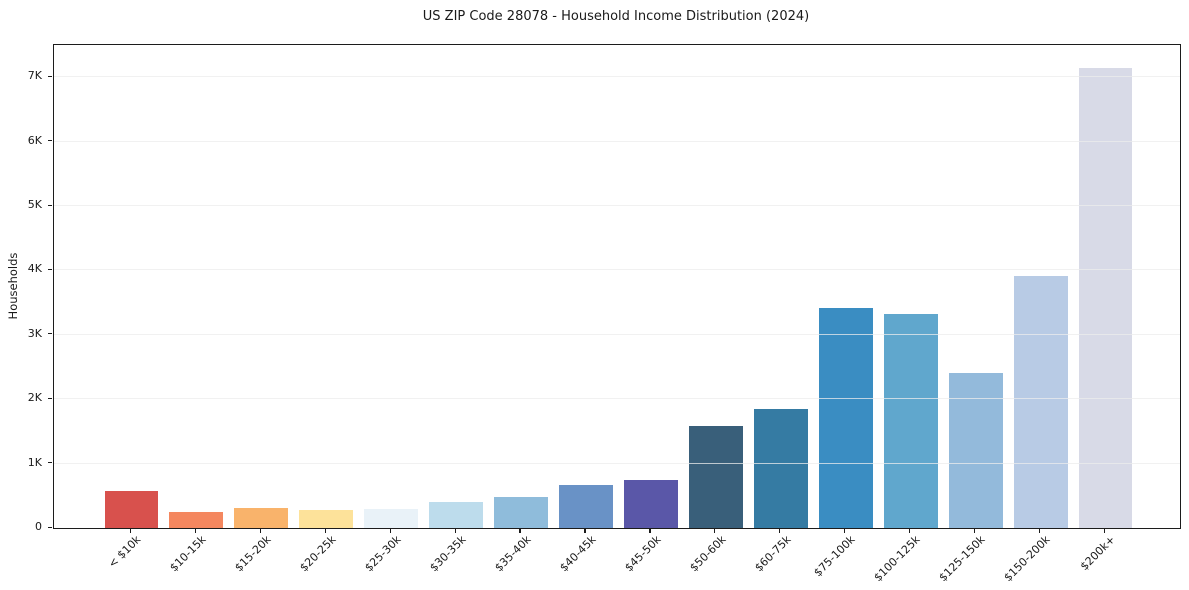  What do you see at coordinates (772, 554) in the screenshot?
I see `x-tick-label: $60-75k` at bounding box center [772, 554].